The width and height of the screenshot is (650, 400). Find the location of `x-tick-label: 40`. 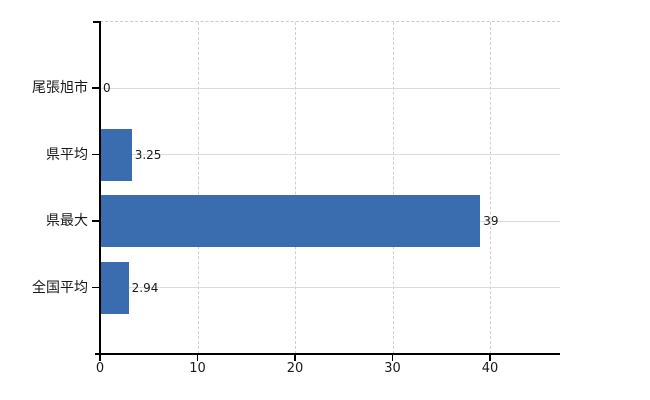

x-tick-label: 40 is located at coordinates (490, 368).